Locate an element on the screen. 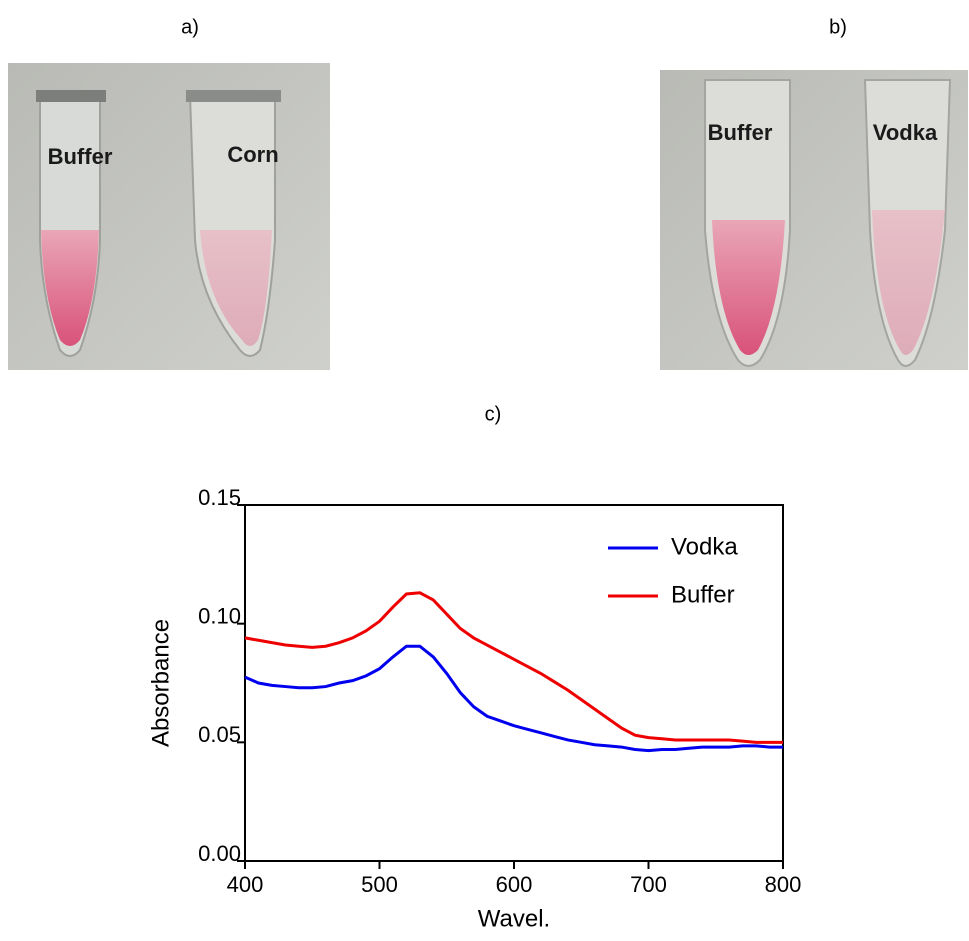 This screenshot has height=941, width=969. legend-label: Buffer is located at coordinates (703, 594).